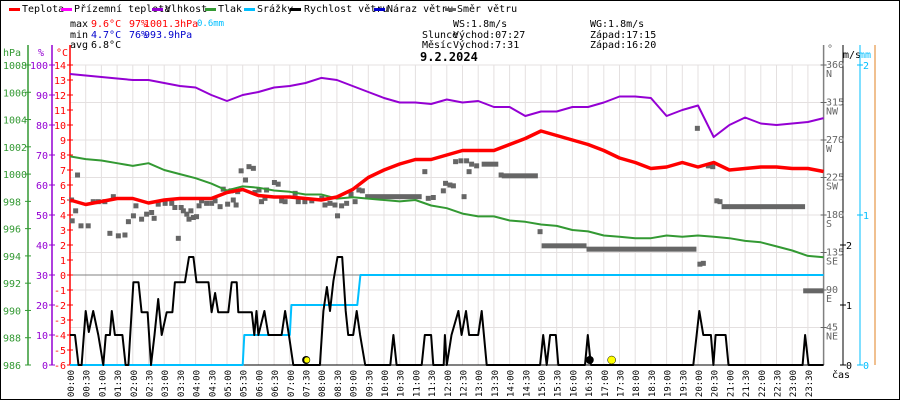 This screenshot has height=400, width=900. What do you see at coordinates (866, 216) in the screenshot?
I see `rain-tick-label: 1` at bounding box center [866, 216].